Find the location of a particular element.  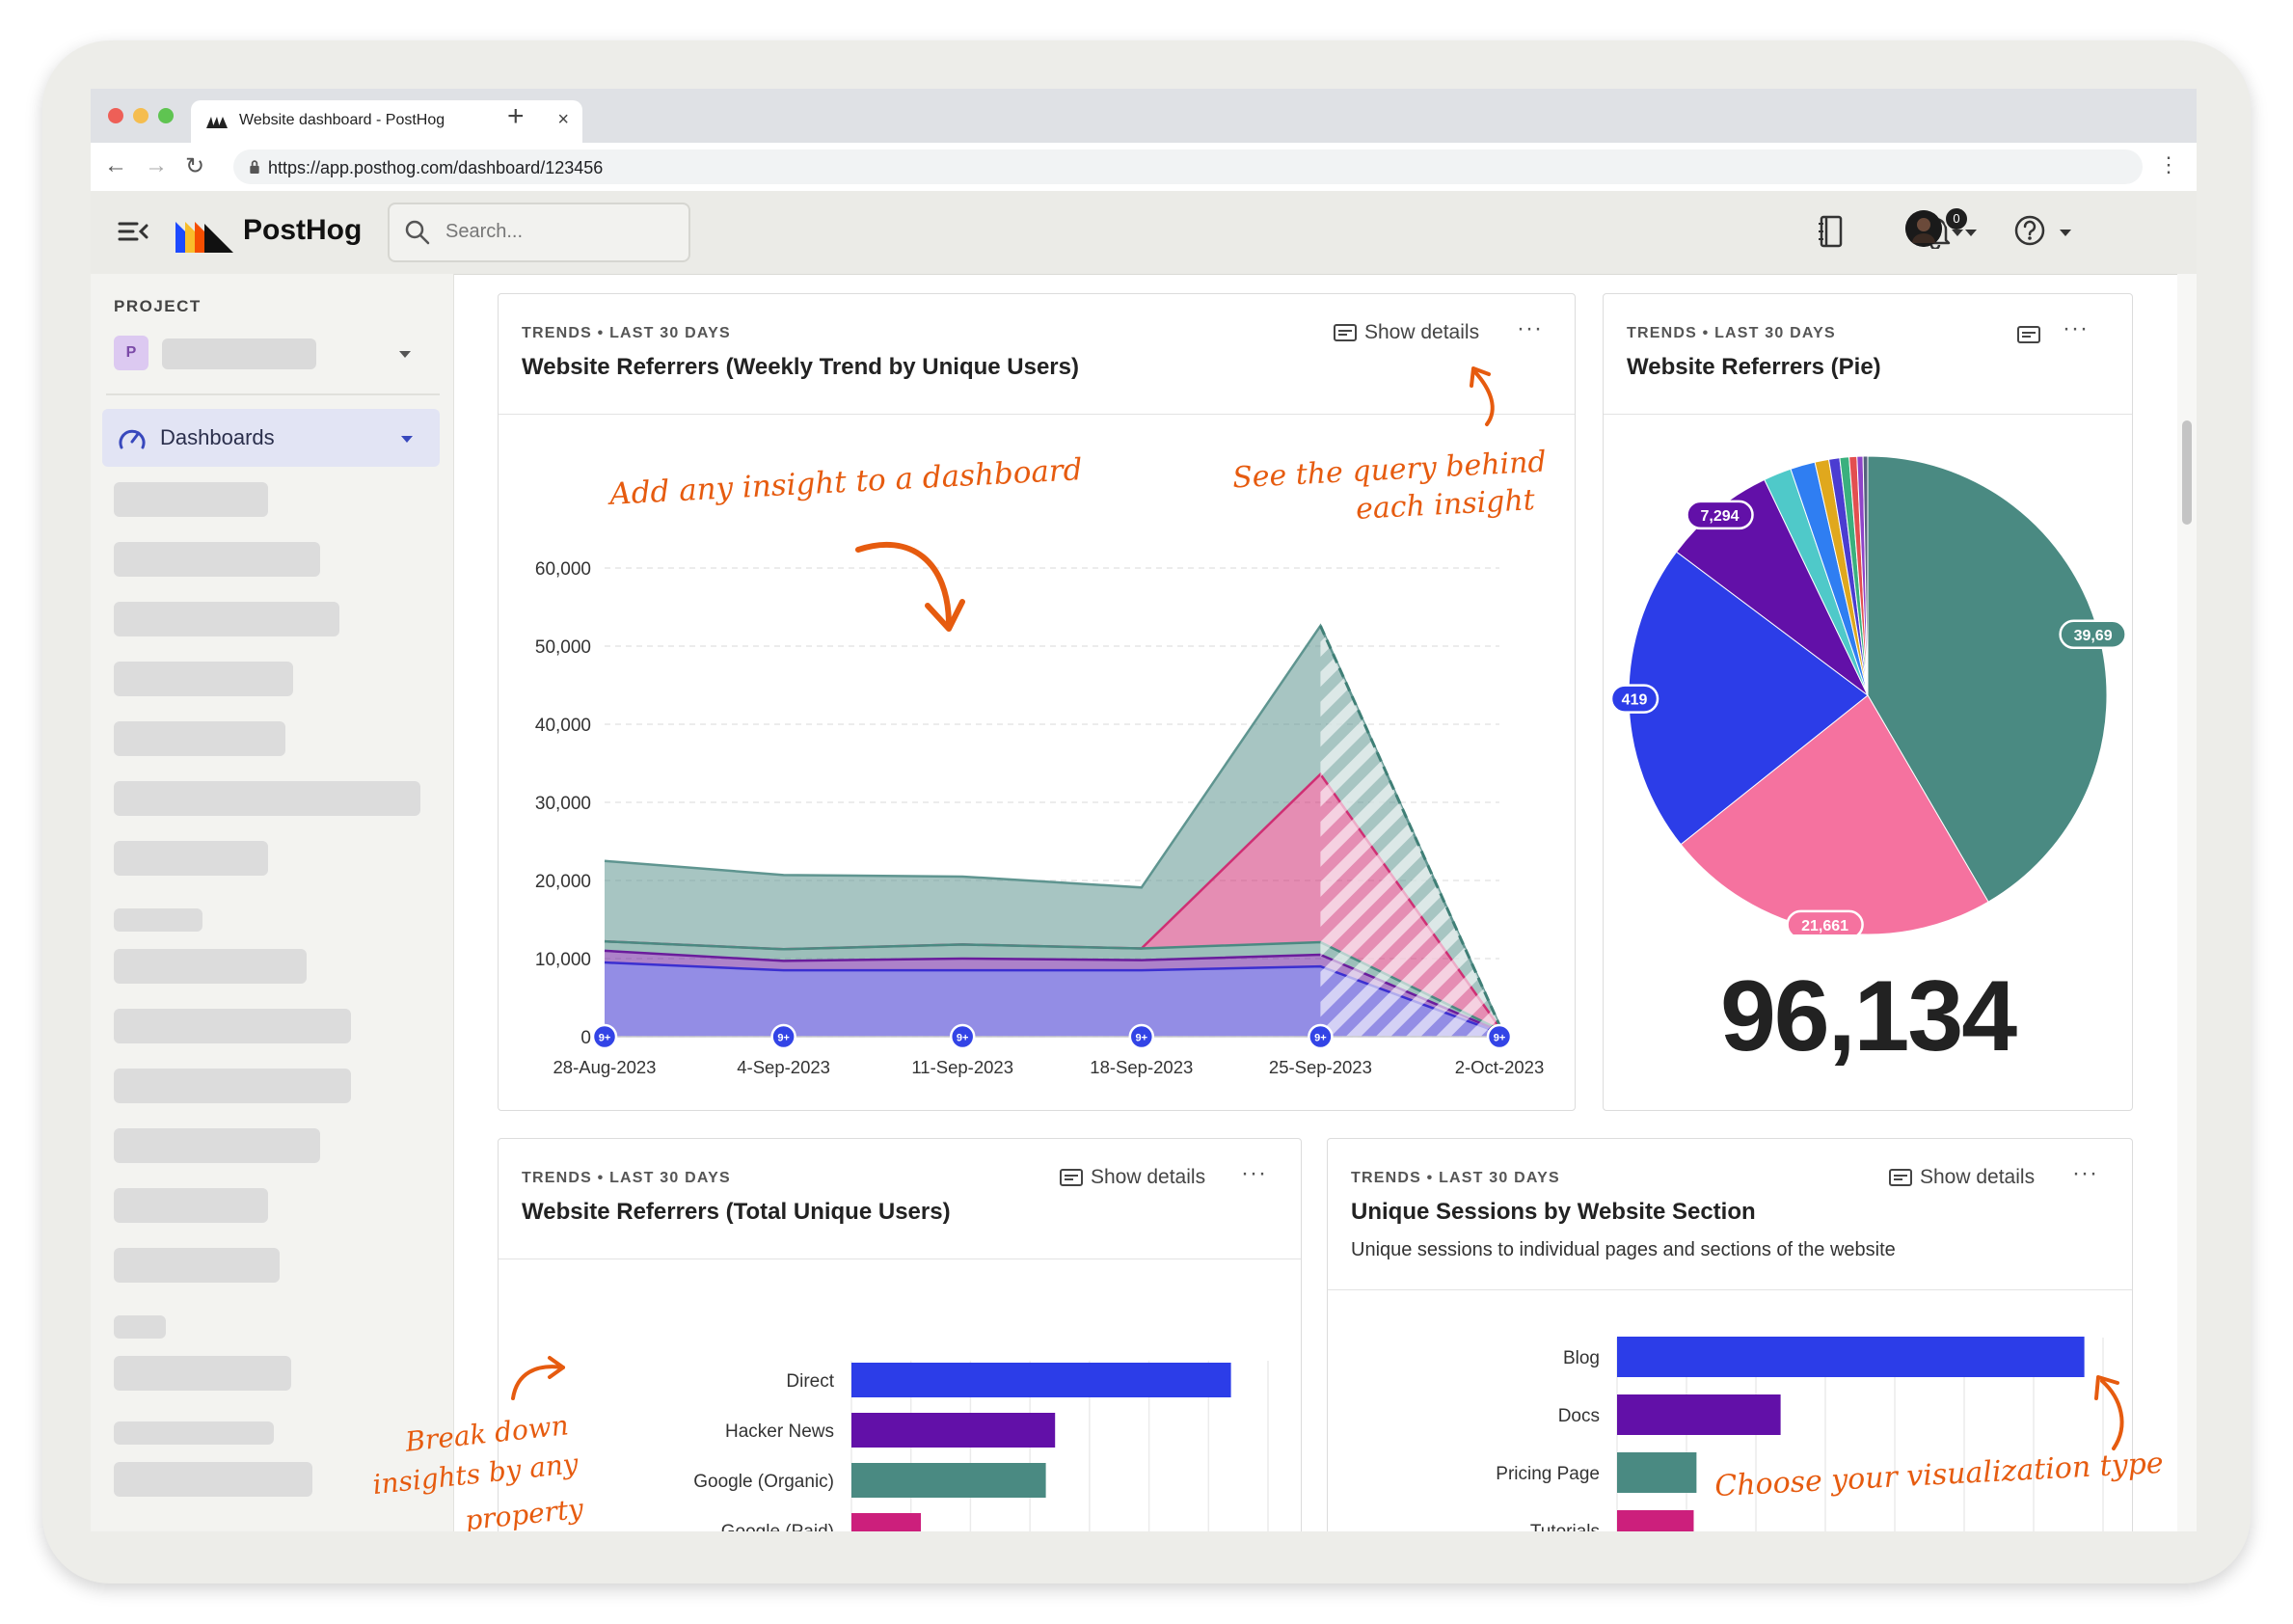

new-tab-icon: + is located at coordinates (516, 116).